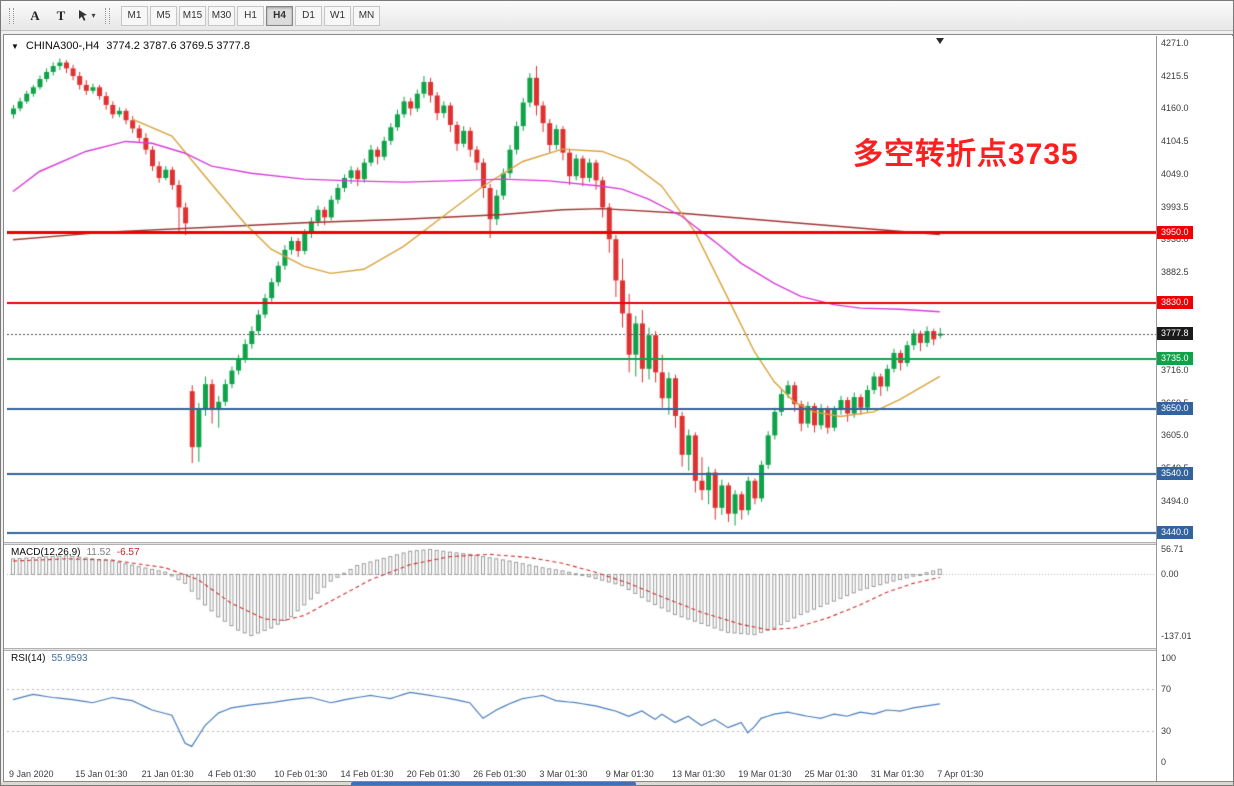 The image size is (1234, 786). What do you see at coordinates (1170, 574) in the screenshot?
I see `macd-scale-label: 0.00` at bounding box center [1170, 574].